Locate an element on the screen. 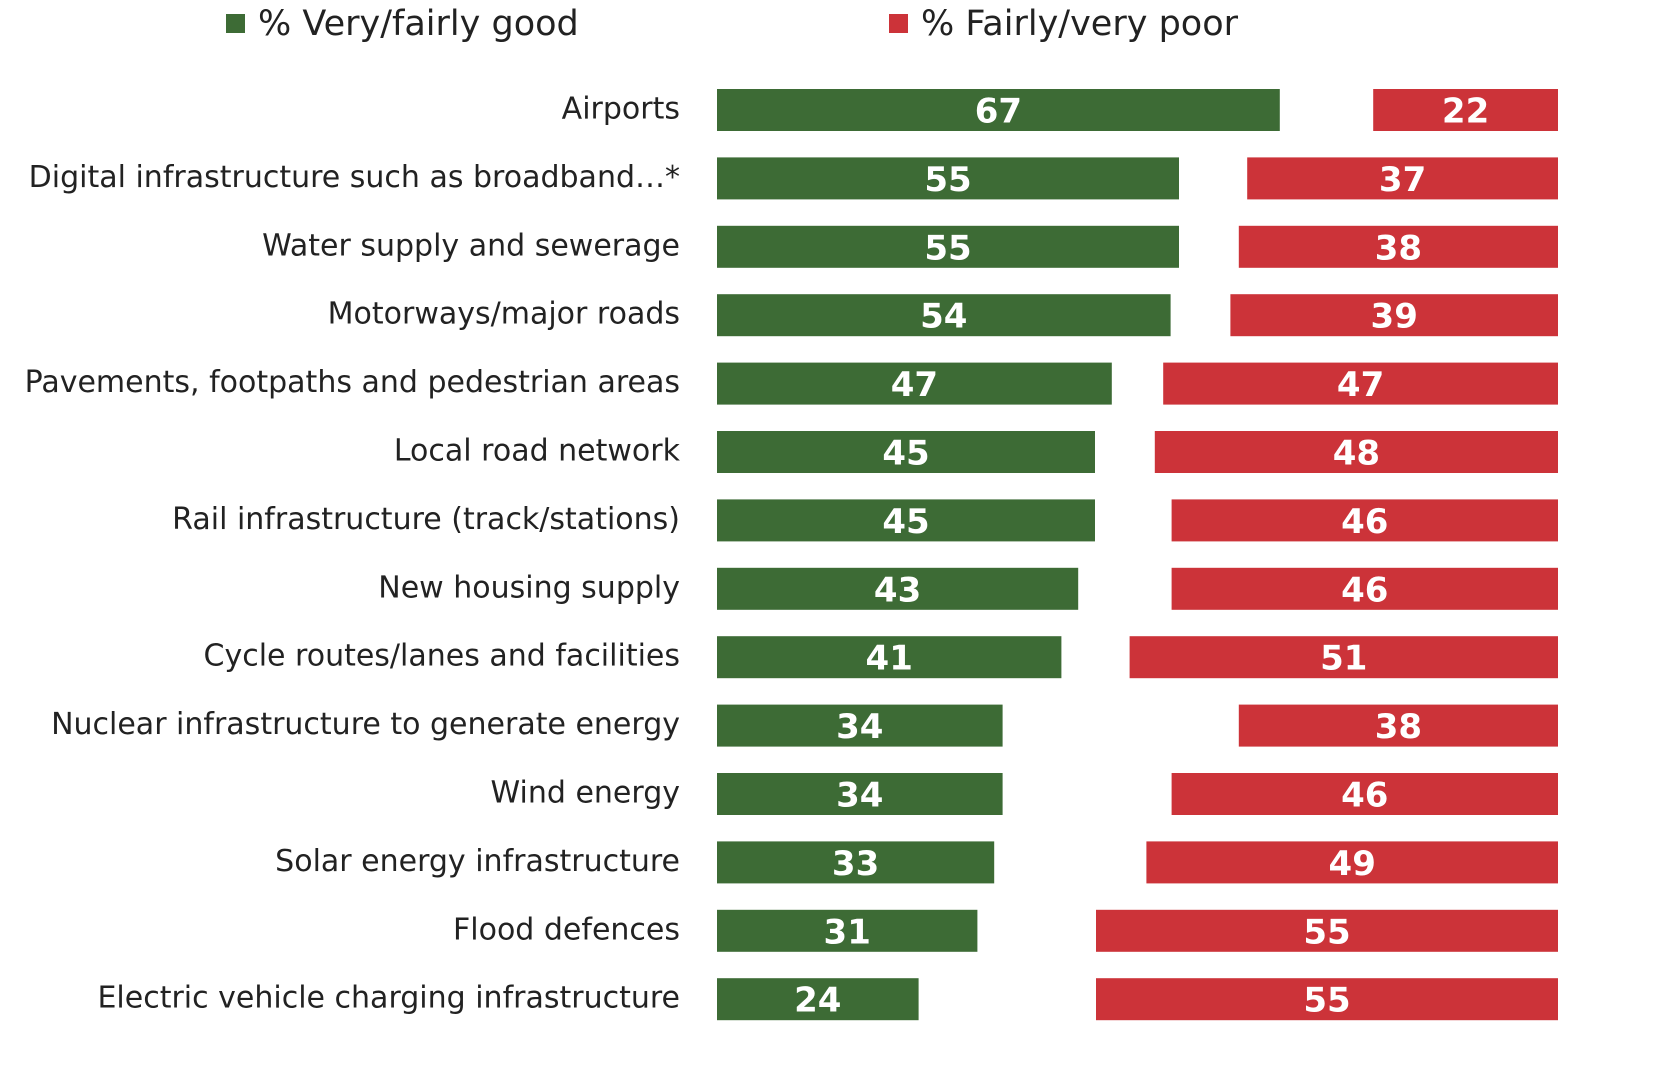 This screenshot has width=1670, height=1085. value-label: 51 is located at coordinates (1343, 659).